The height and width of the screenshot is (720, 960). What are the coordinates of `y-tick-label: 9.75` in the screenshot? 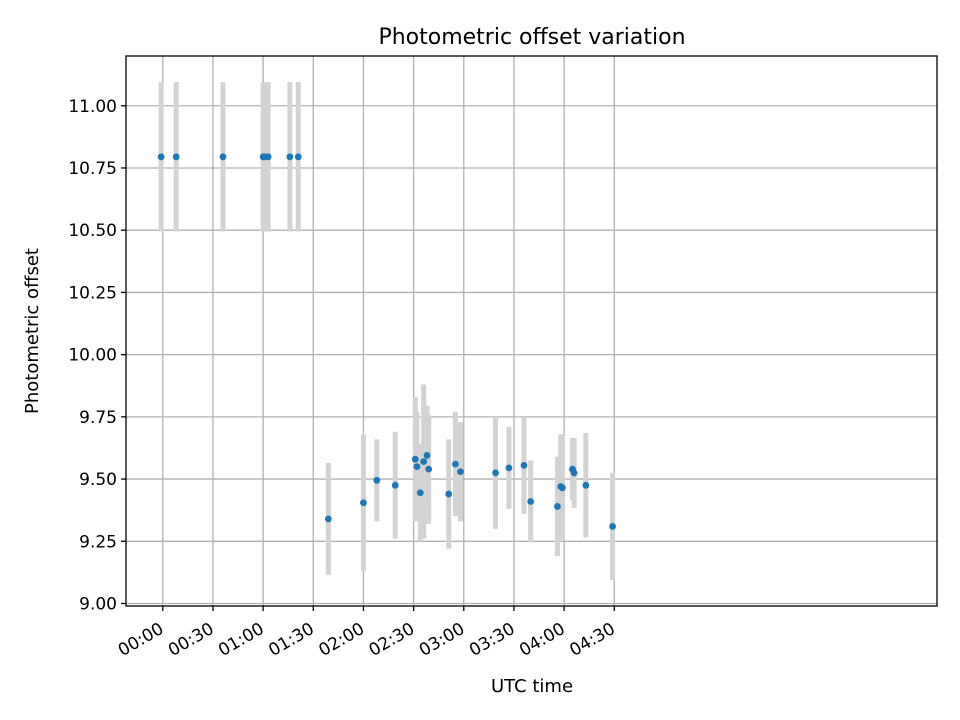 It's located at (98, 418).